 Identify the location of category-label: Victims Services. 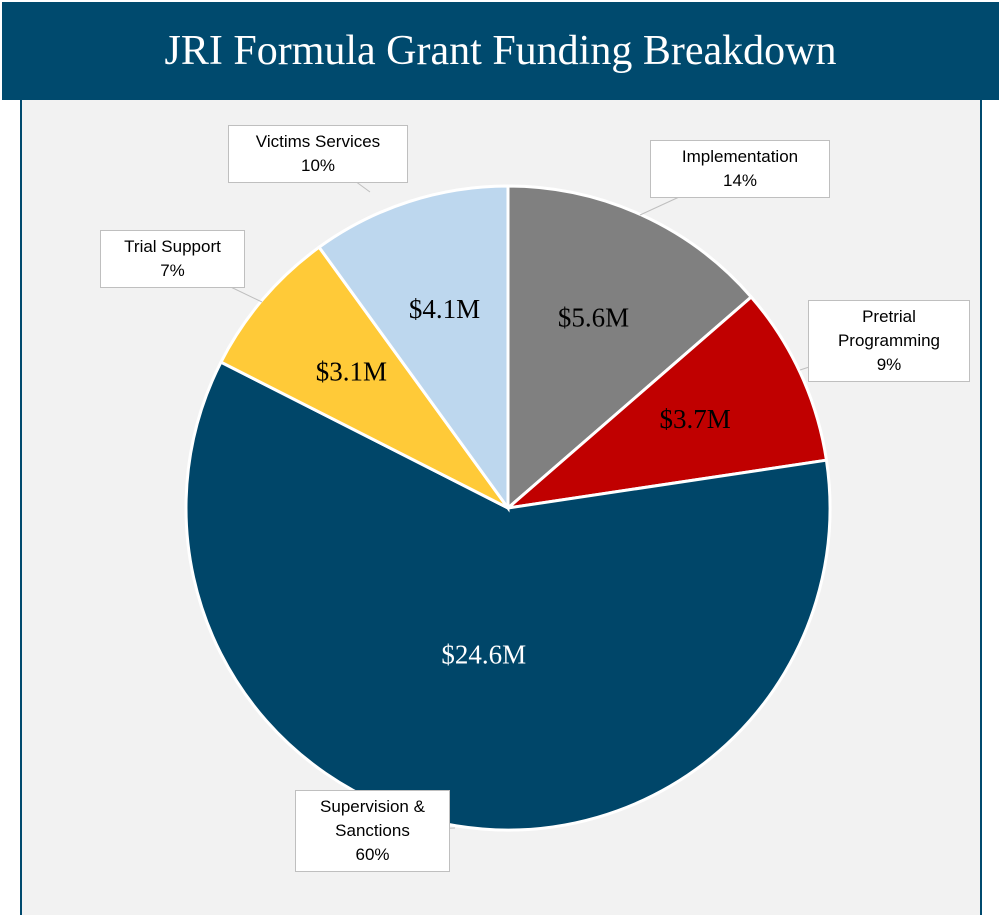
(318, 141).